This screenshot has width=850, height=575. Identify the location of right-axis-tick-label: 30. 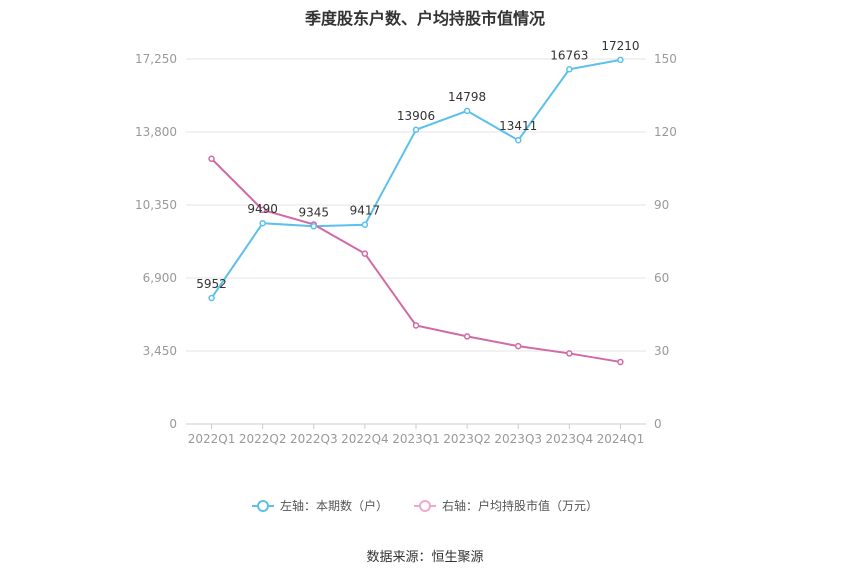
(661, 351).